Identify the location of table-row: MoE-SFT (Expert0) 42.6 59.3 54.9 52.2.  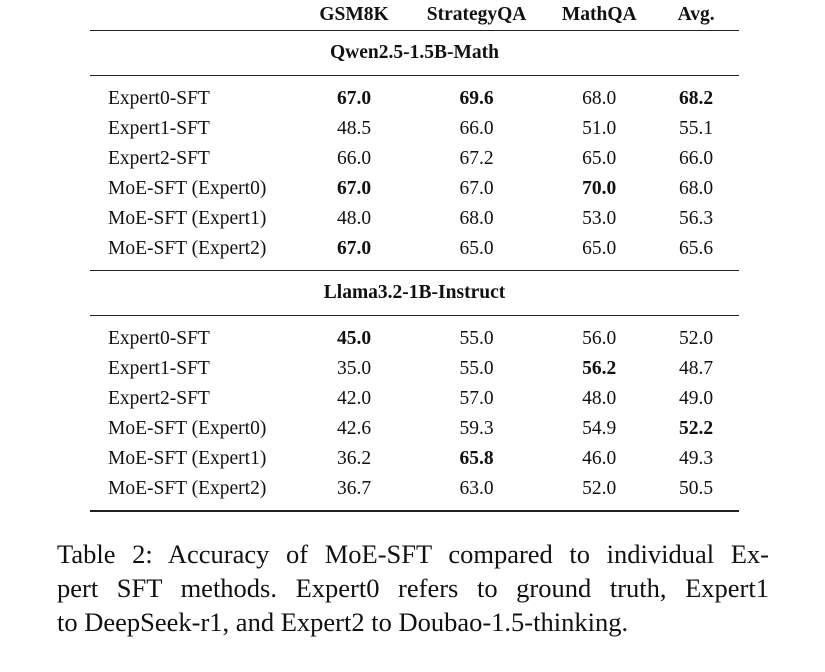
(414, 429).